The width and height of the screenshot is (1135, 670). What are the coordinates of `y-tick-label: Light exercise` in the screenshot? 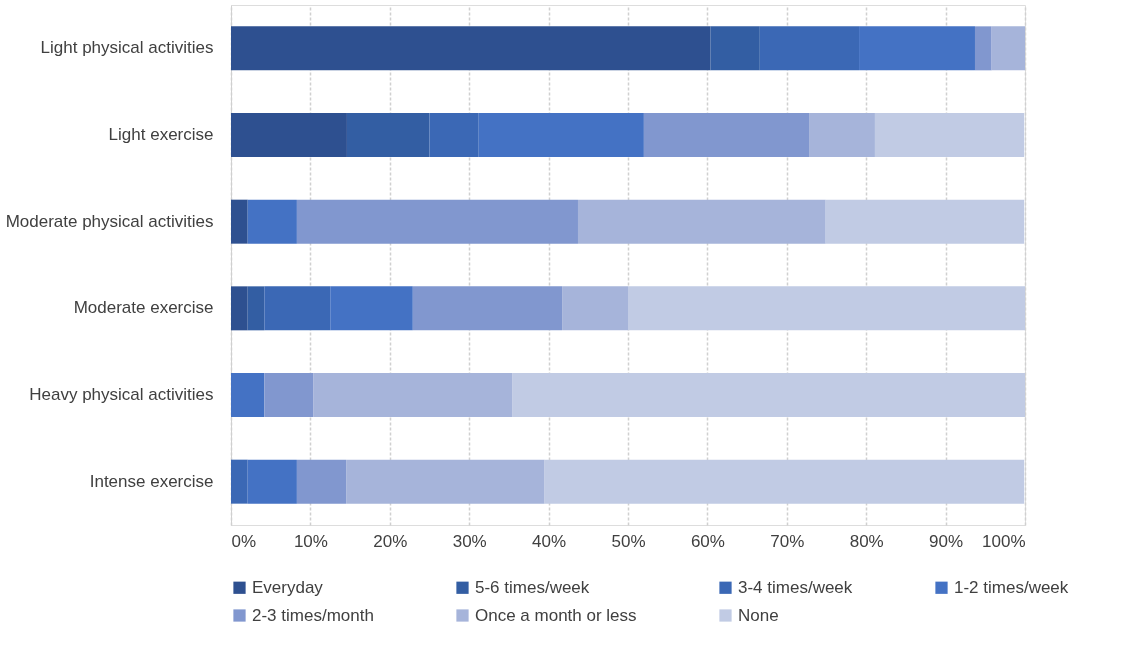 It's located at (161, 134).